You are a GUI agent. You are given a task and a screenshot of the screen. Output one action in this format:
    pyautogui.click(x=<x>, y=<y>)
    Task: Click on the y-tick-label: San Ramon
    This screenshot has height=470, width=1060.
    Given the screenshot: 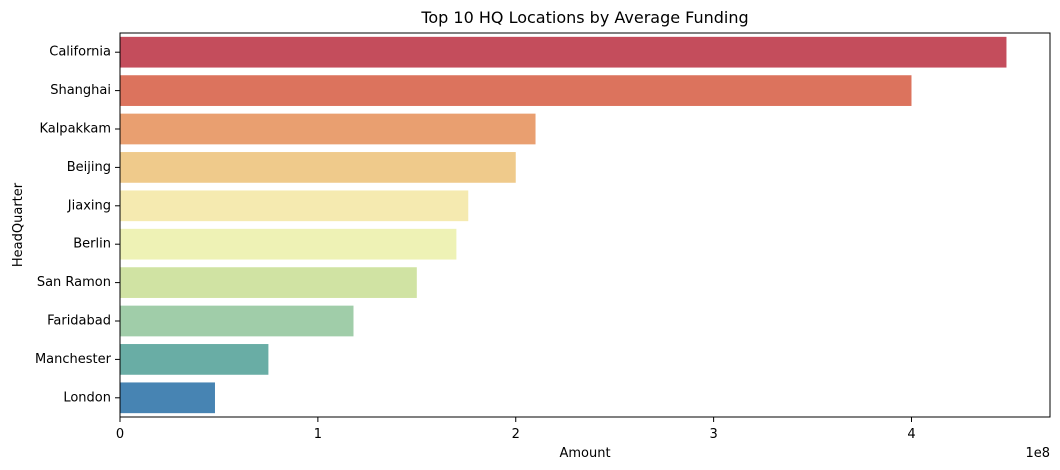 What is the action you would take?
    pyautogui.click(x=74, y=282)
    